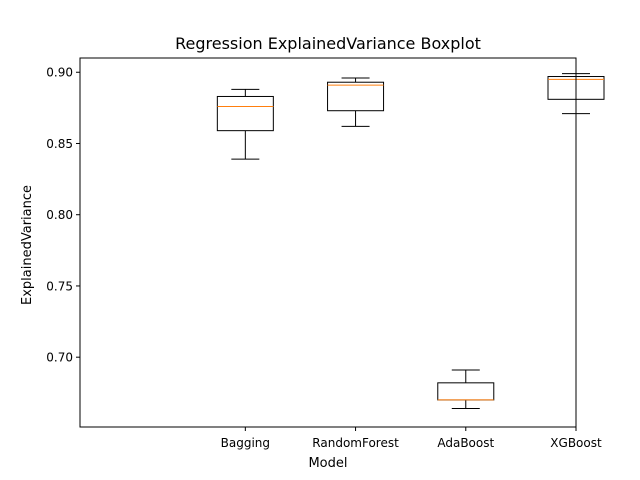 This screenshot has height=480, width=640. Describe the element at coordinates (245, 443) in the screenshot. I see `x-tick-label: Bagging` at that location.